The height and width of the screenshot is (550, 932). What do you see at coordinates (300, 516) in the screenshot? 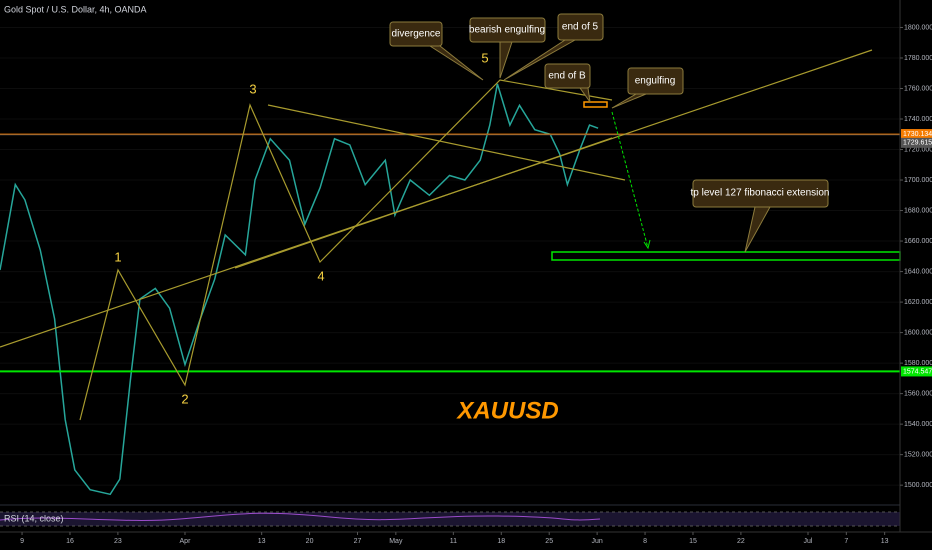
I see `rsi-line` at bounding box center [300, 516].